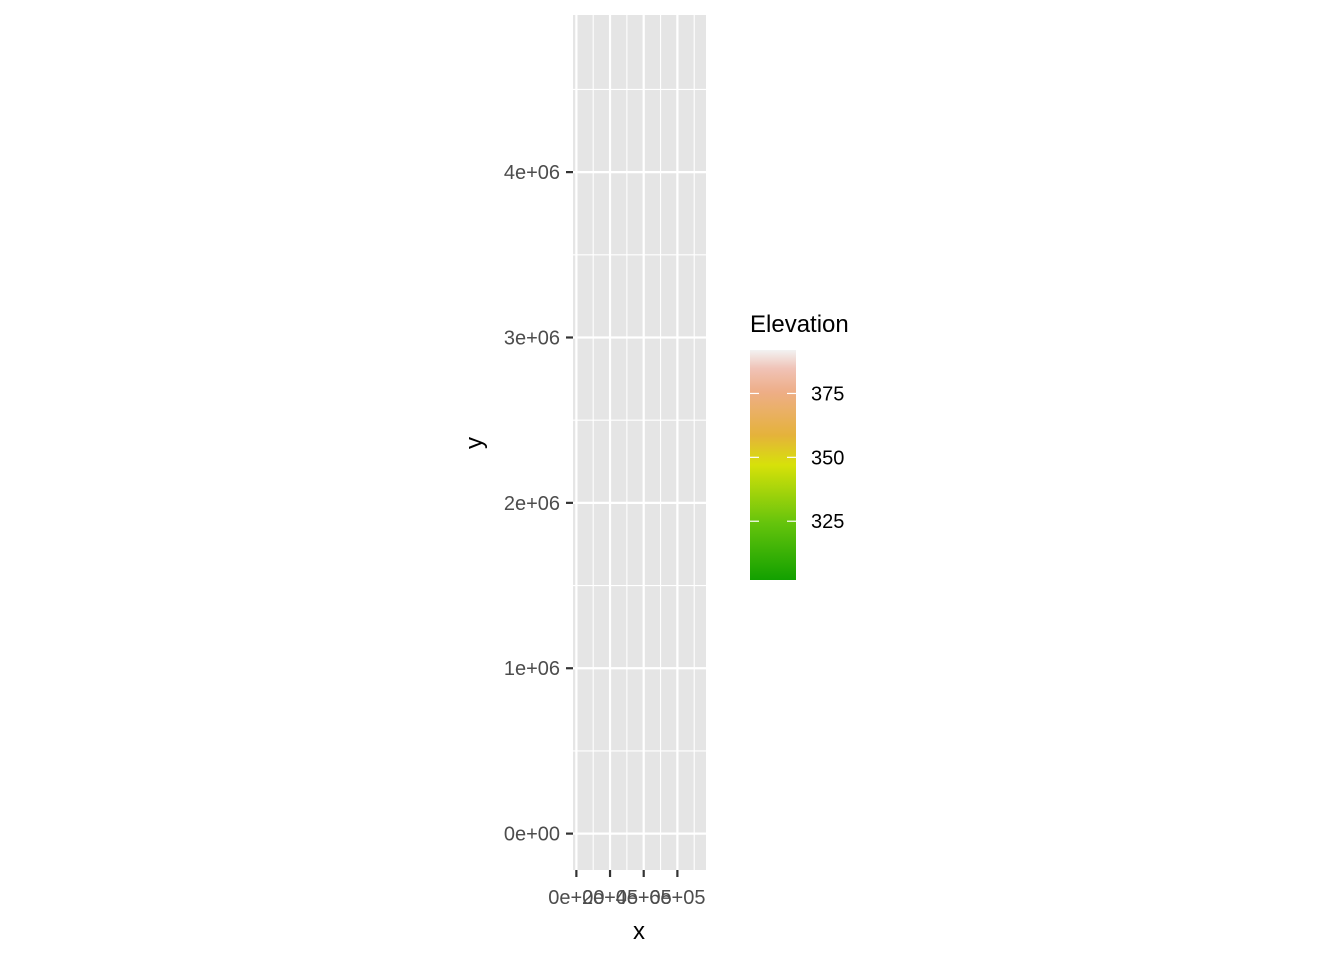  I want to click on legend-tick-label: 350, so click(827, 458).